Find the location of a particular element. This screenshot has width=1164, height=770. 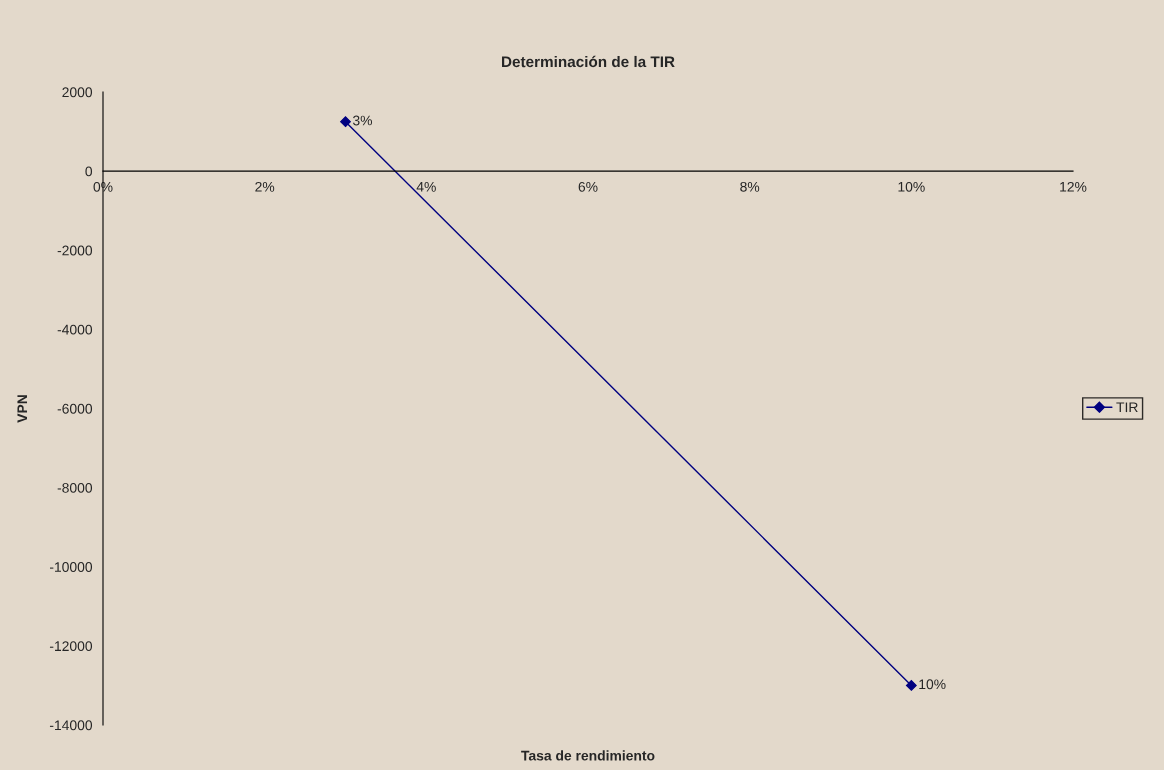

x-tick-label: 12% is located at coordinates (1073, 186).